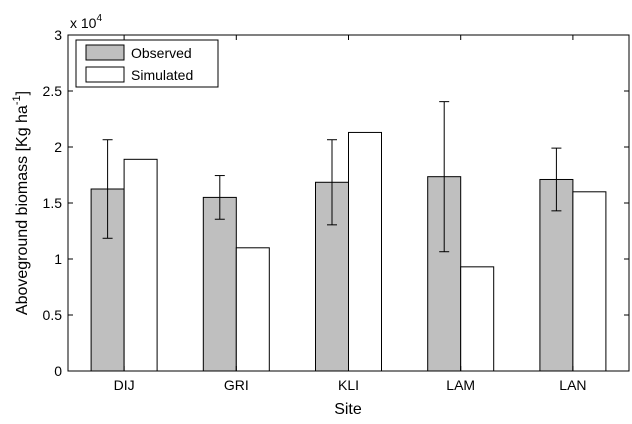 This screenshot has height=424, width=632. What do you see at coordinates (162, 75) in the screenshot?
I see `legend-label-simulated: Simulated` at bounding box center [162, 75].